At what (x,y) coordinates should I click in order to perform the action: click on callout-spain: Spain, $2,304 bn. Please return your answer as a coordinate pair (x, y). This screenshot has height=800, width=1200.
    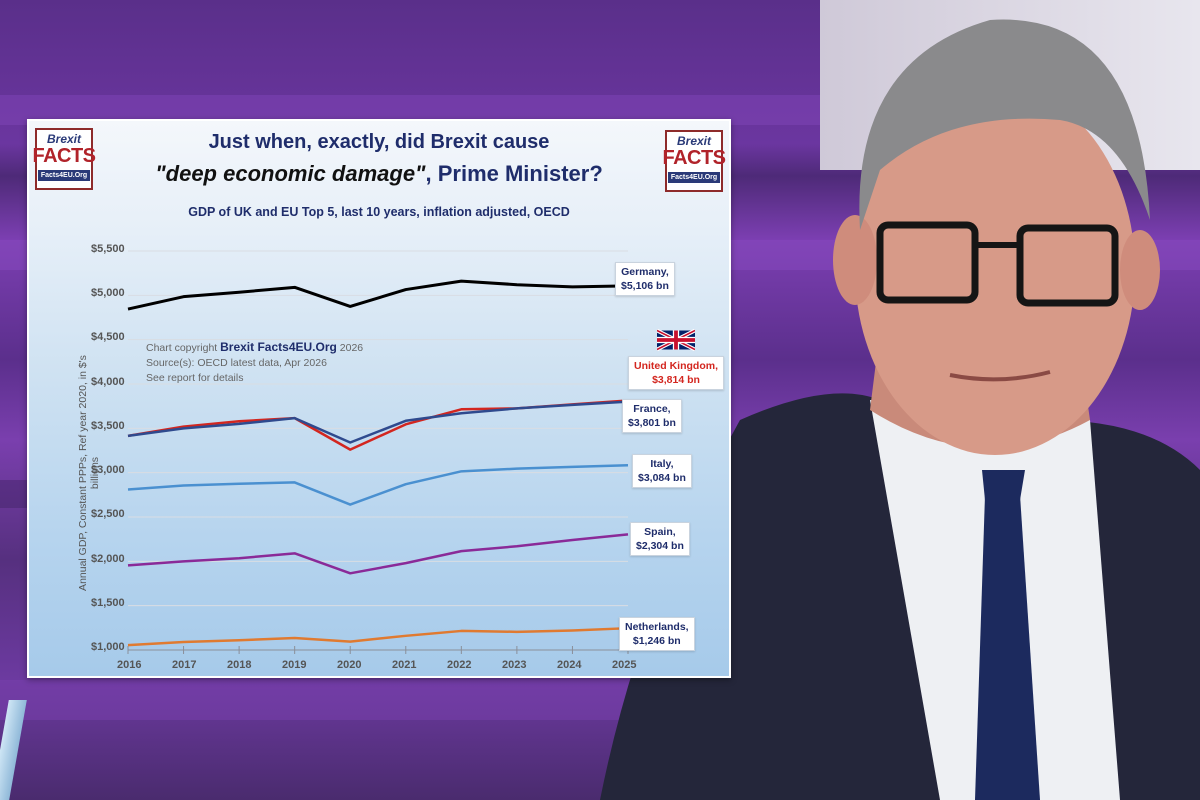
    Looking at the image, I should click on (660, 539).